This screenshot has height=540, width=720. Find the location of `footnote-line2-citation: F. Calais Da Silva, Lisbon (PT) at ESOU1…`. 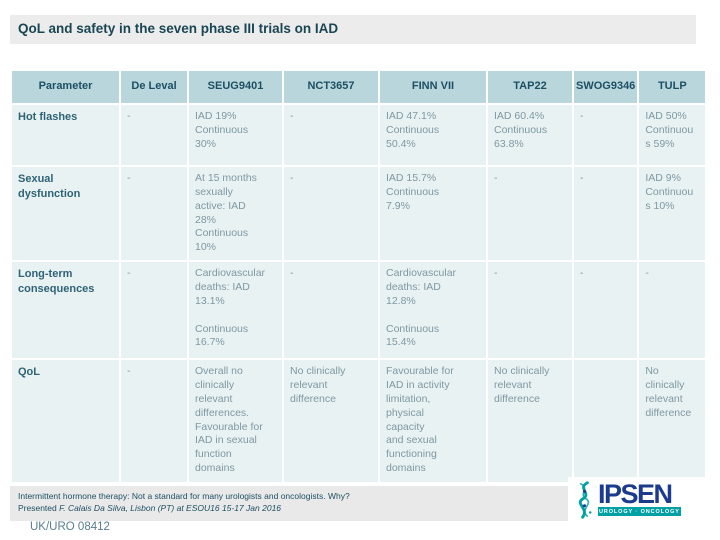

footnote-line2-citation: F. Calais Da Silva, Lisbon (PT) at ESOU1… is located at coordinates (170, 508).